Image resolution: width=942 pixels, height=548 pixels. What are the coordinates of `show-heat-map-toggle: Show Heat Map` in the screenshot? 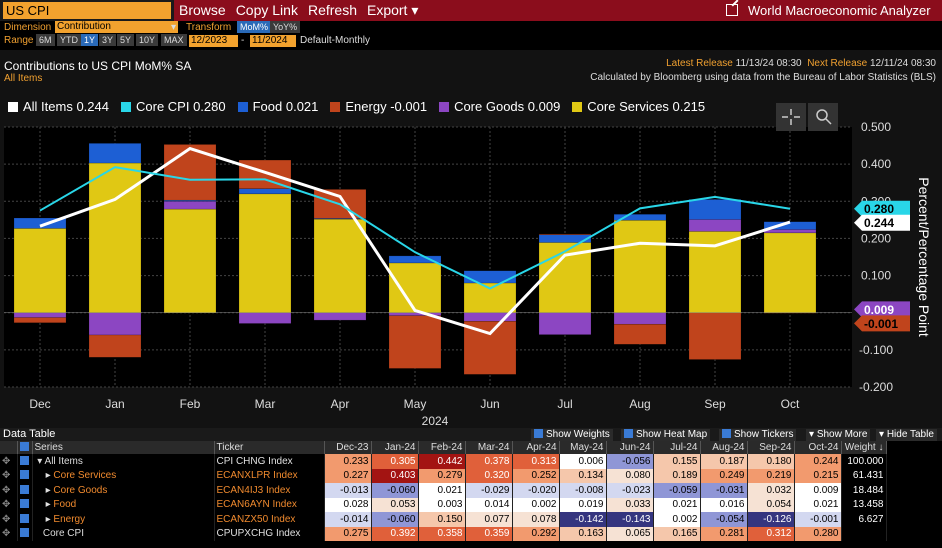 It's located at (666, 435).